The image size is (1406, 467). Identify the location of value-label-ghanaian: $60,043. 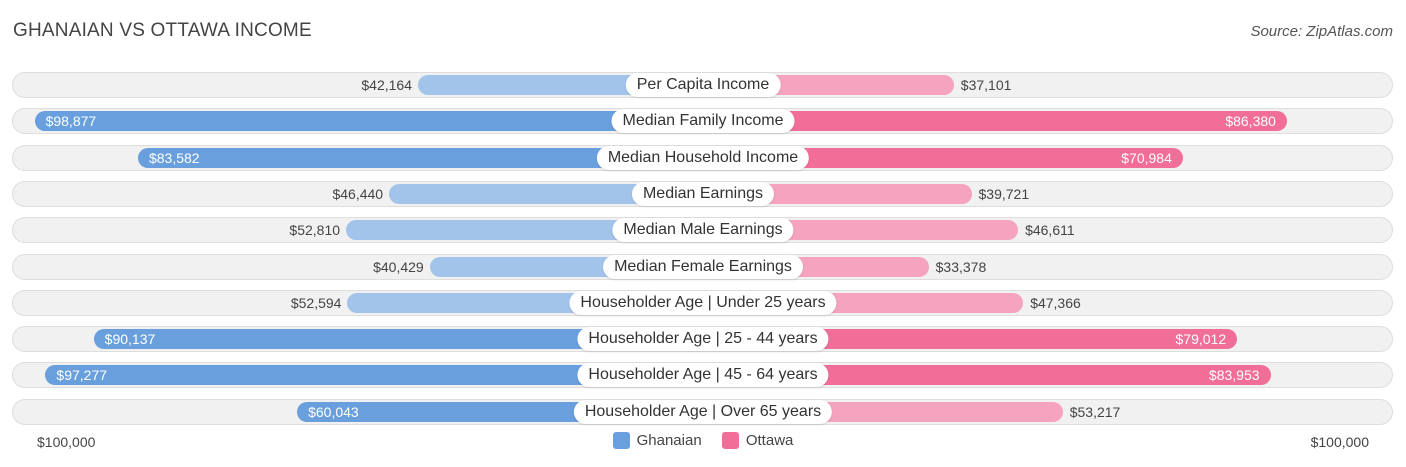
(333, 411).